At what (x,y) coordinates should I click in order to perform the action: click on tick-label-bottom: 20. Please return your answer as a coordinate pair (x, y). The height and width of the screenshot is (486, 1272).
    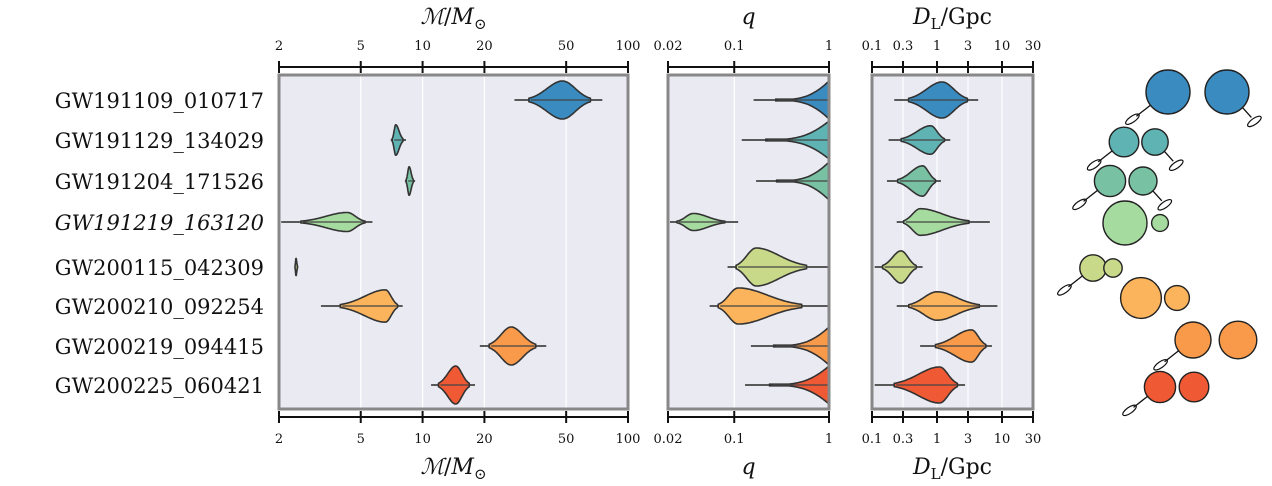
    Looking at the image, I should click on (484, 439).